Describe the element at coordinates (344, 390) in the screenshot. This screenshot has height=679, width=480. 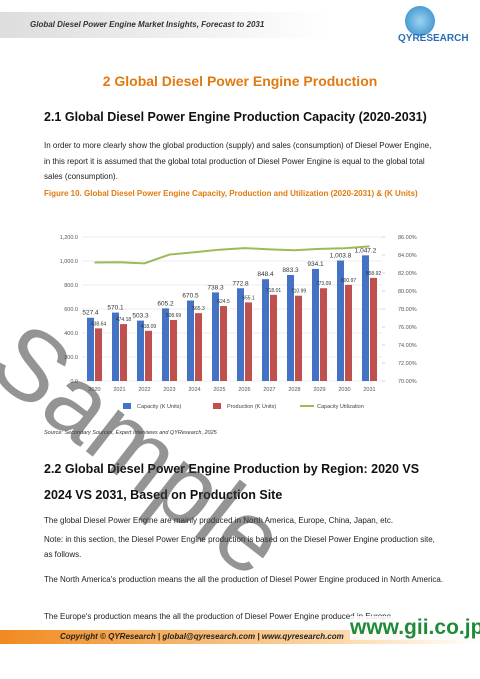
I see `x-tick-label: 2030` at that location.